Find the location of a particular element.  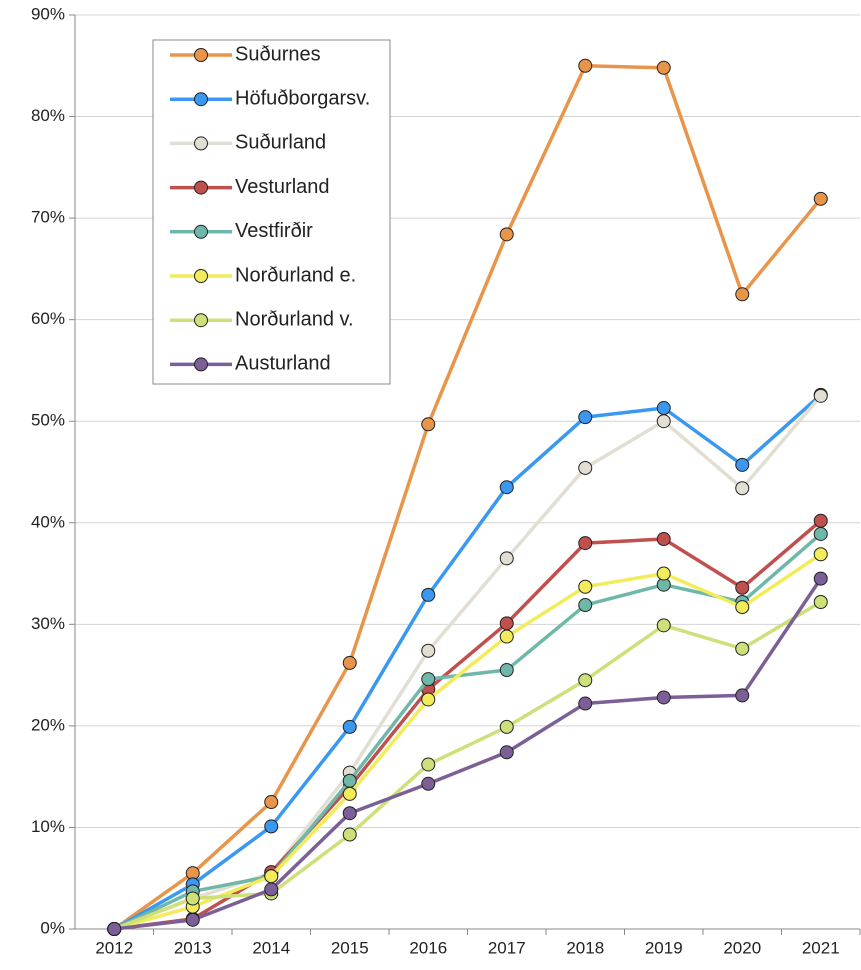

x-tick-label: 2015 is located at coordinates (350, 947).